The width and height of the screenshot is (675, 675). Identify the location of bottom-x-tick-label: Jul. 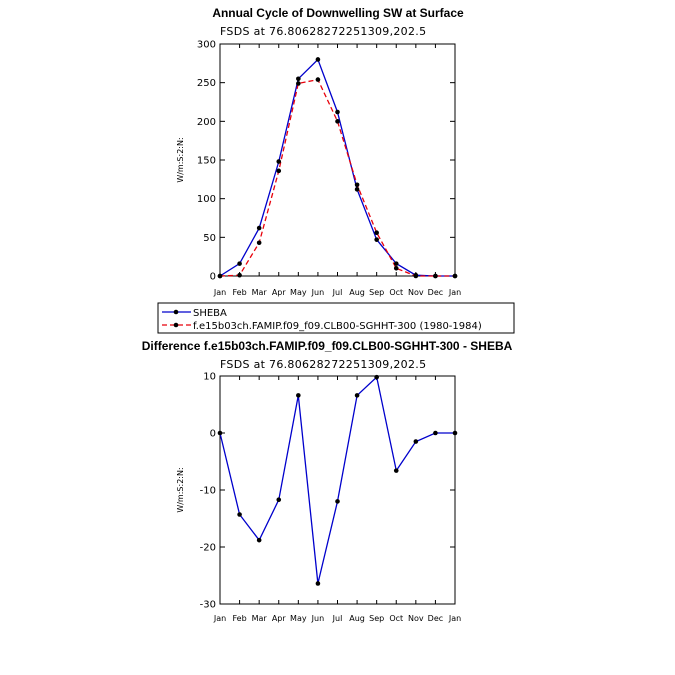
(337, 618).